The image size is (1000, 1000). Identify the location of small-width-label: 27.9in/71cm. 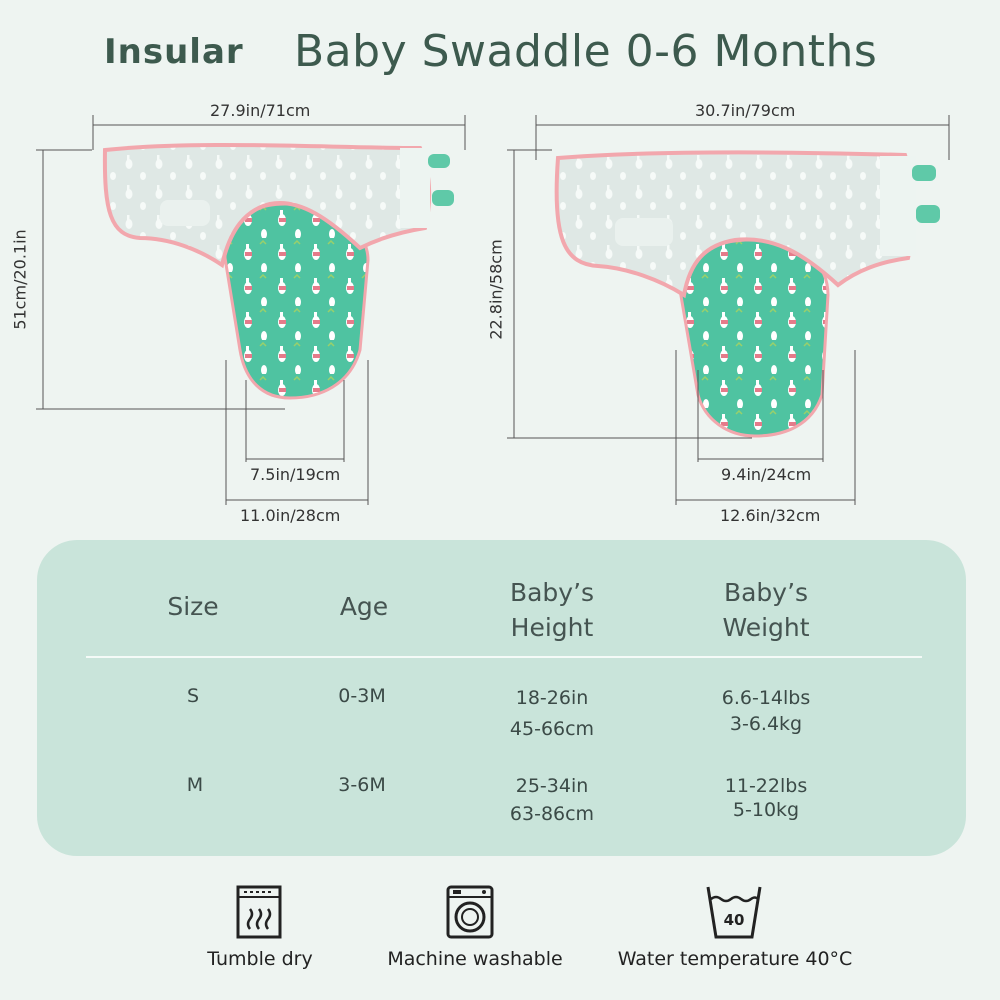
(260, 110).